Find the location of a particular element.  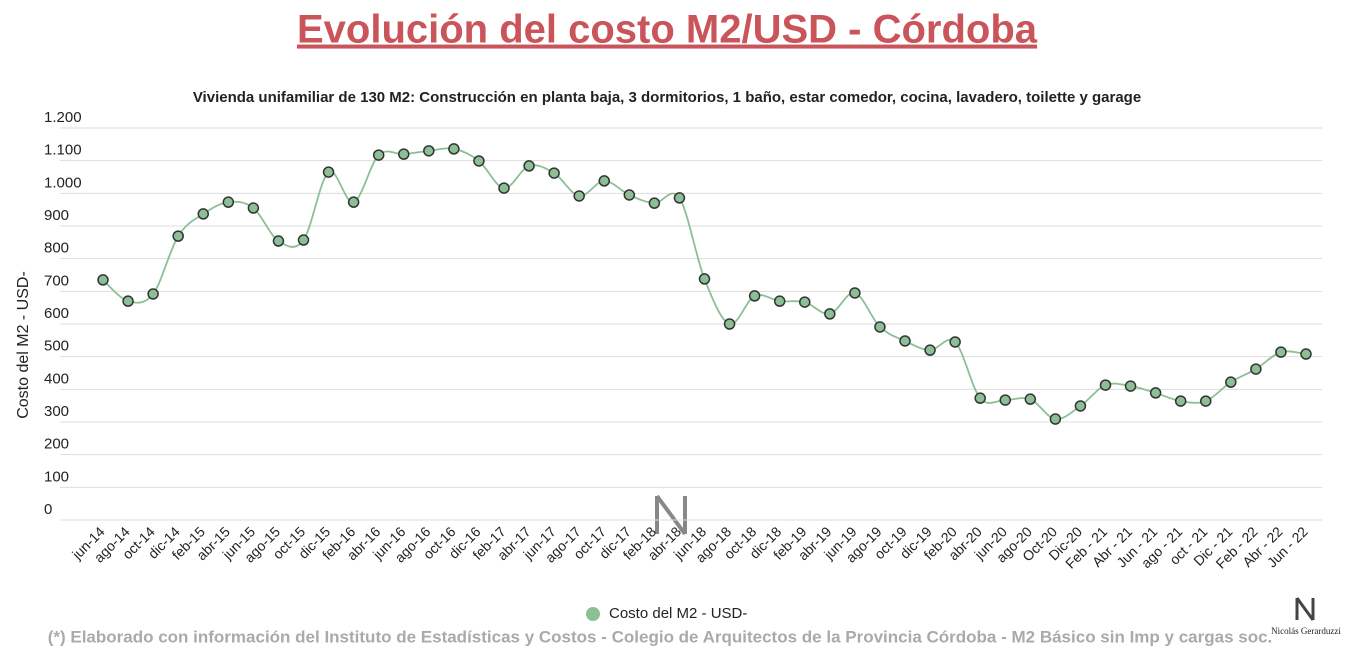

legend-label: Costo del M2 - USD- is located at coordinates (678, 613).